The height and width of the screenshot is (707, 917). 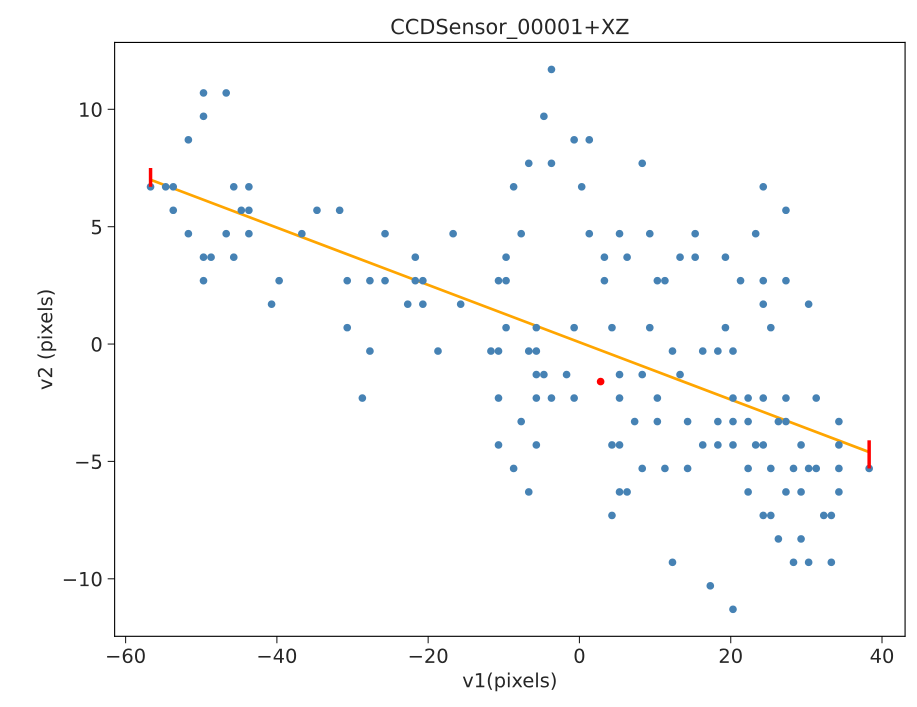 What do you see at coordinates (89, 462) in the screenshot?
I see `y-tick-label: −5` at bounding box center [89, 462].